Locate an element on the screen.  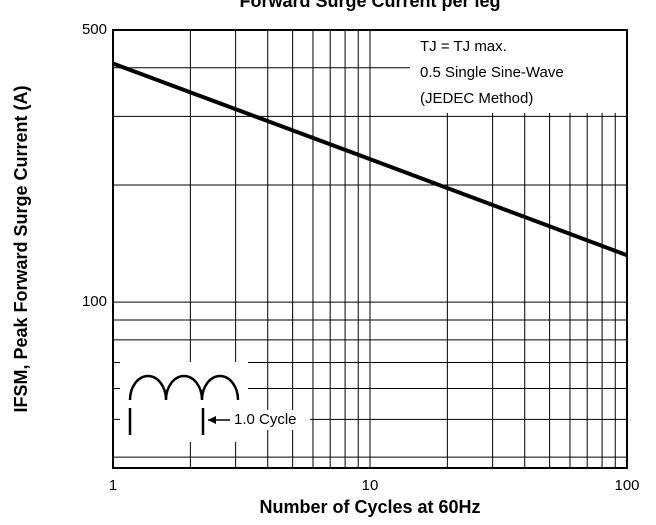
y-tick-label: 100 is located at coordinates (94, 301).